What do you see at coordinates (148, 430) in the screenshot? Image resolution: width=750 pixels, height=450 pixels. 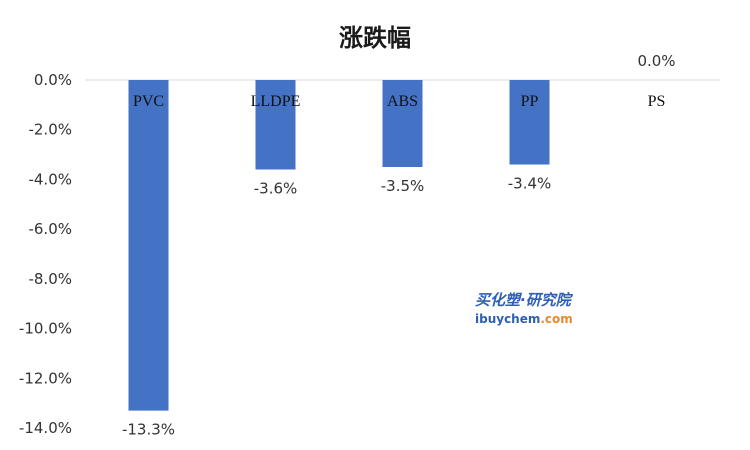 I see `data-label-pvc: -13.3%` at bounding box center [148, 430].